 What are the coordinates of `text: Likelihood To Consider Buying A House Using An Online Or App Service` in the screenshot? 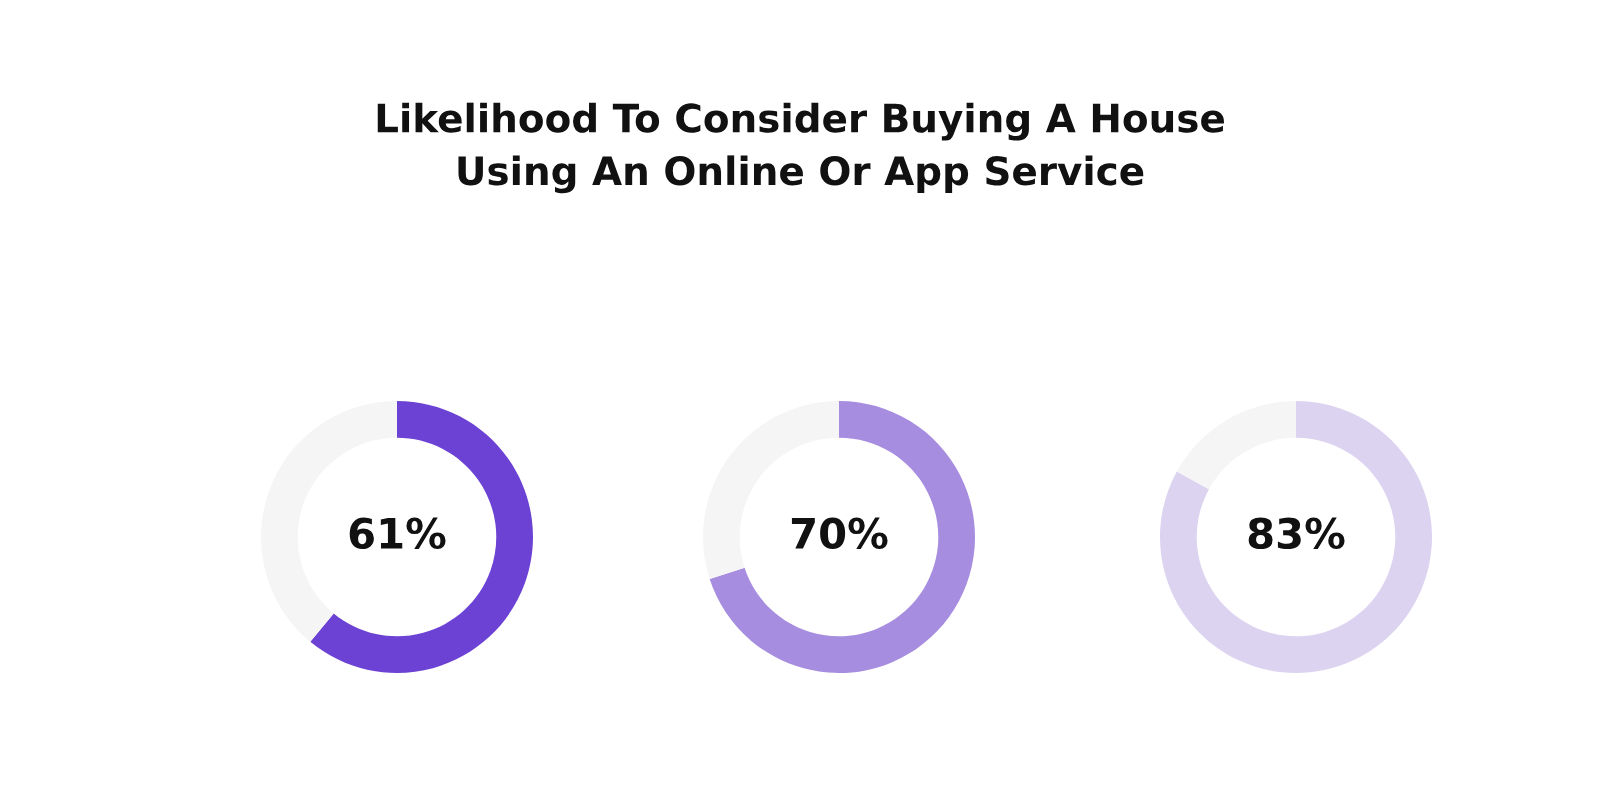 It's located at (800, 148).